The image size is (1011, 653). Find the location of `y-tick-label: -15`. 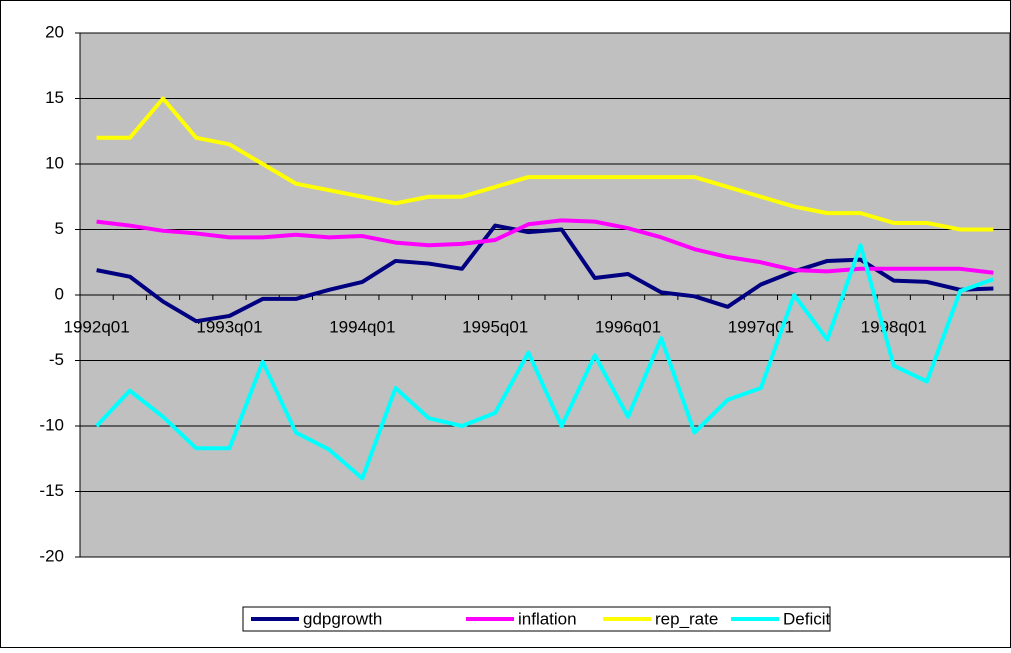

y-tick-label: -15 is located at coordinates (51, 490).